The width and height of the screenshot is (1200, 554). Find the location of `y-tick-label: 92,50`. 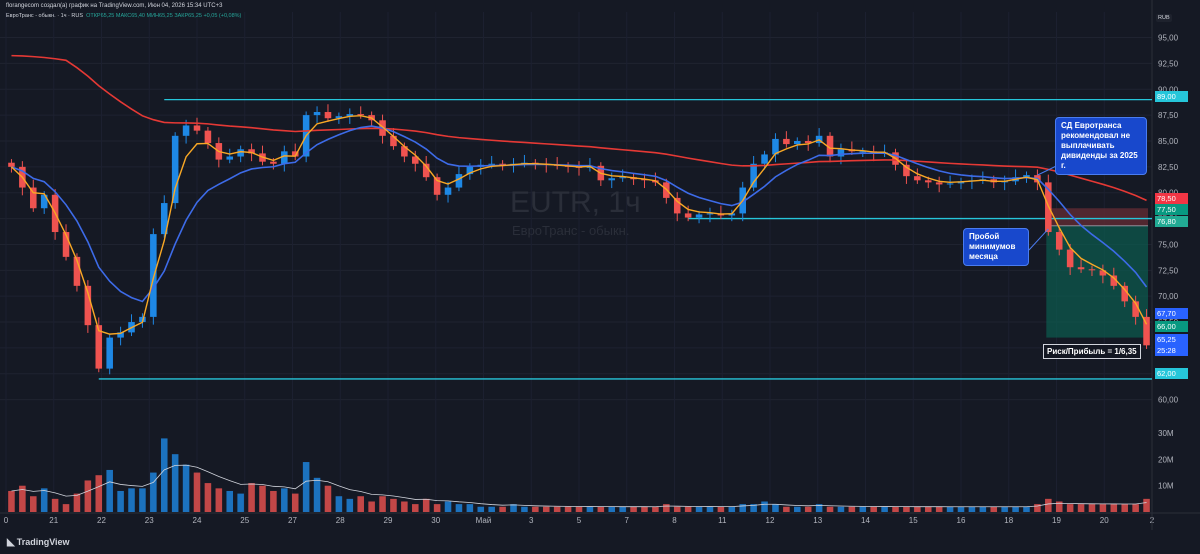

y-tick-label: 92,50 is located at coordinates (1168, 63).